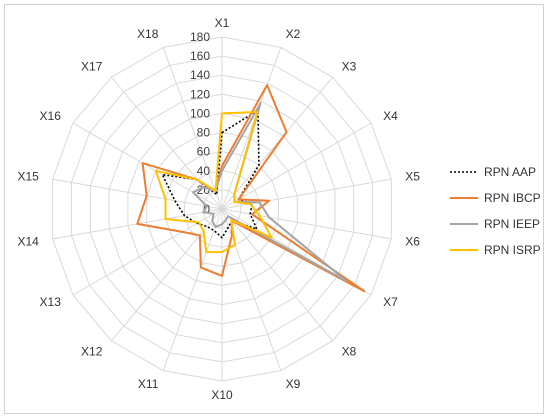 This screenshot has height=420, width=550. I want to click on tick-label: 180, so click(200, 37).